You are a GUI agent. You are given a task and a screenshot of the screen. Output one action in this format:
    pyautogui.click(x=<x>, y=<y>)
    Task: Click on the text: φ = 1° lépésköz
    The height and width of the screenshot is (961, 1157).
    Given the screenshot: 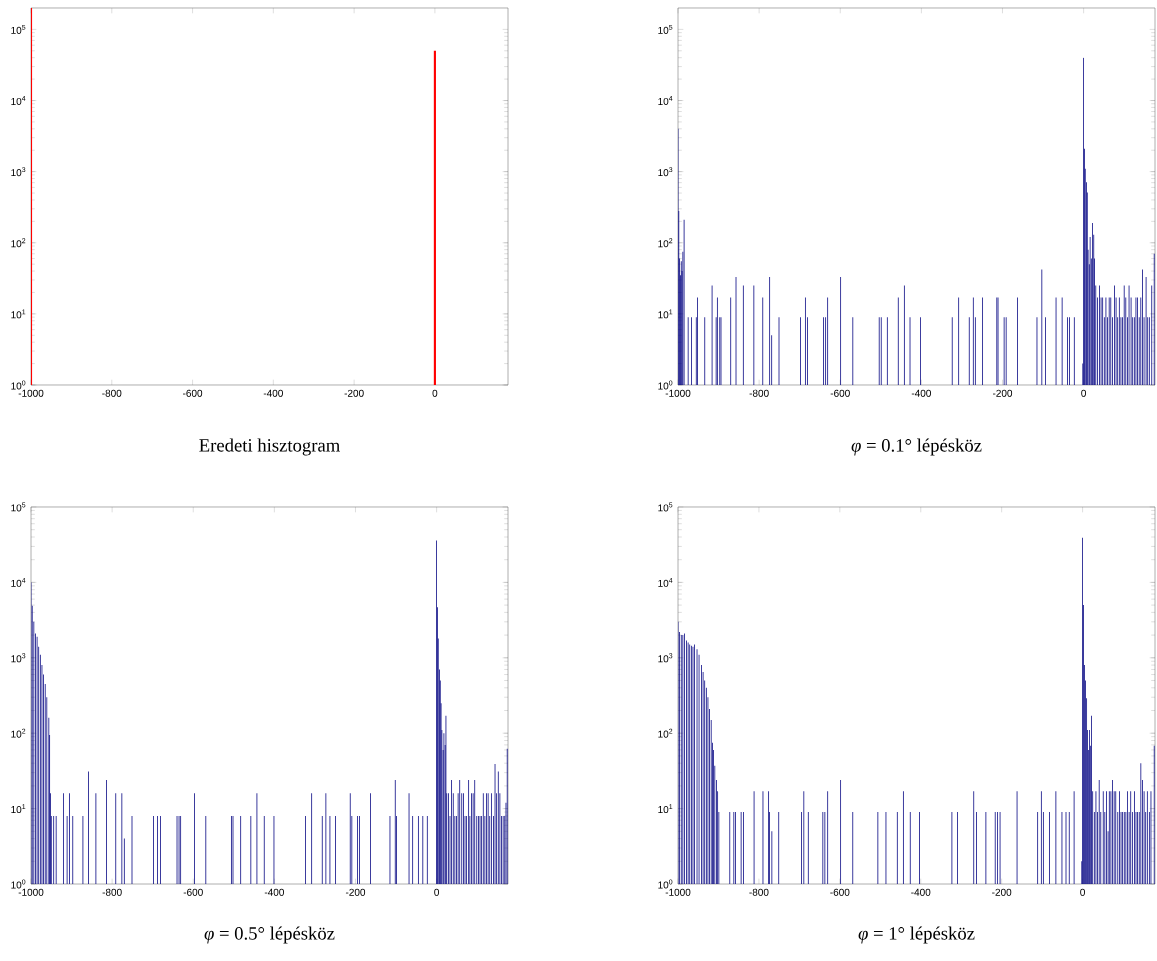 What is the action you would take?
    pyautogui.click(x=916, y=935)
    